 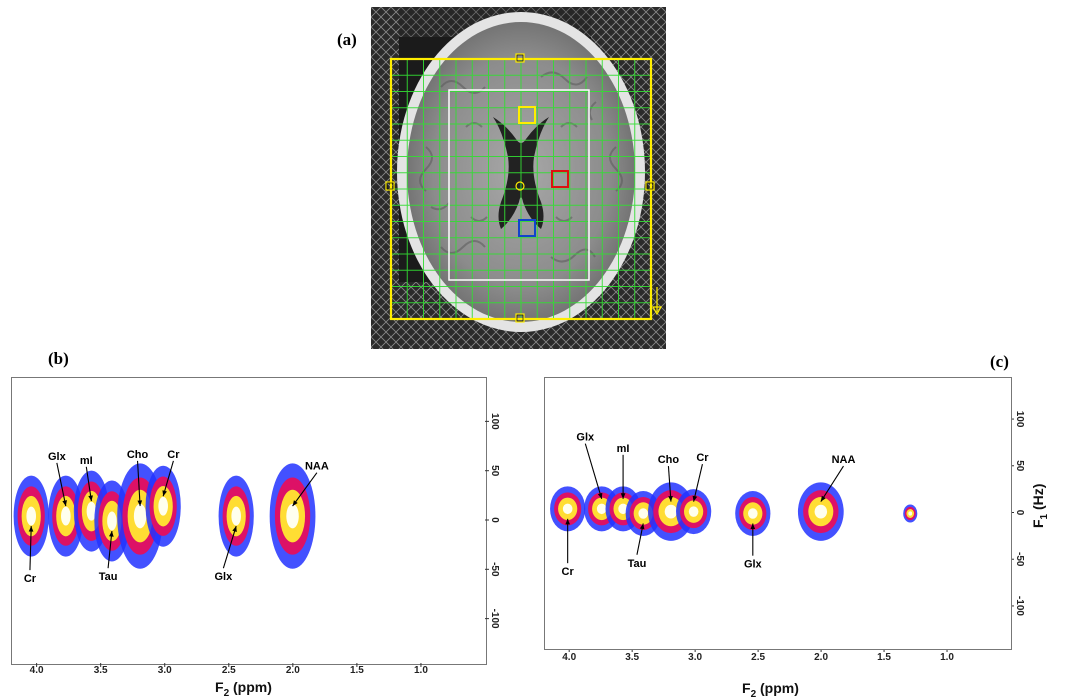 I want to click on inner-volume-box, so click(x=519, y=185).